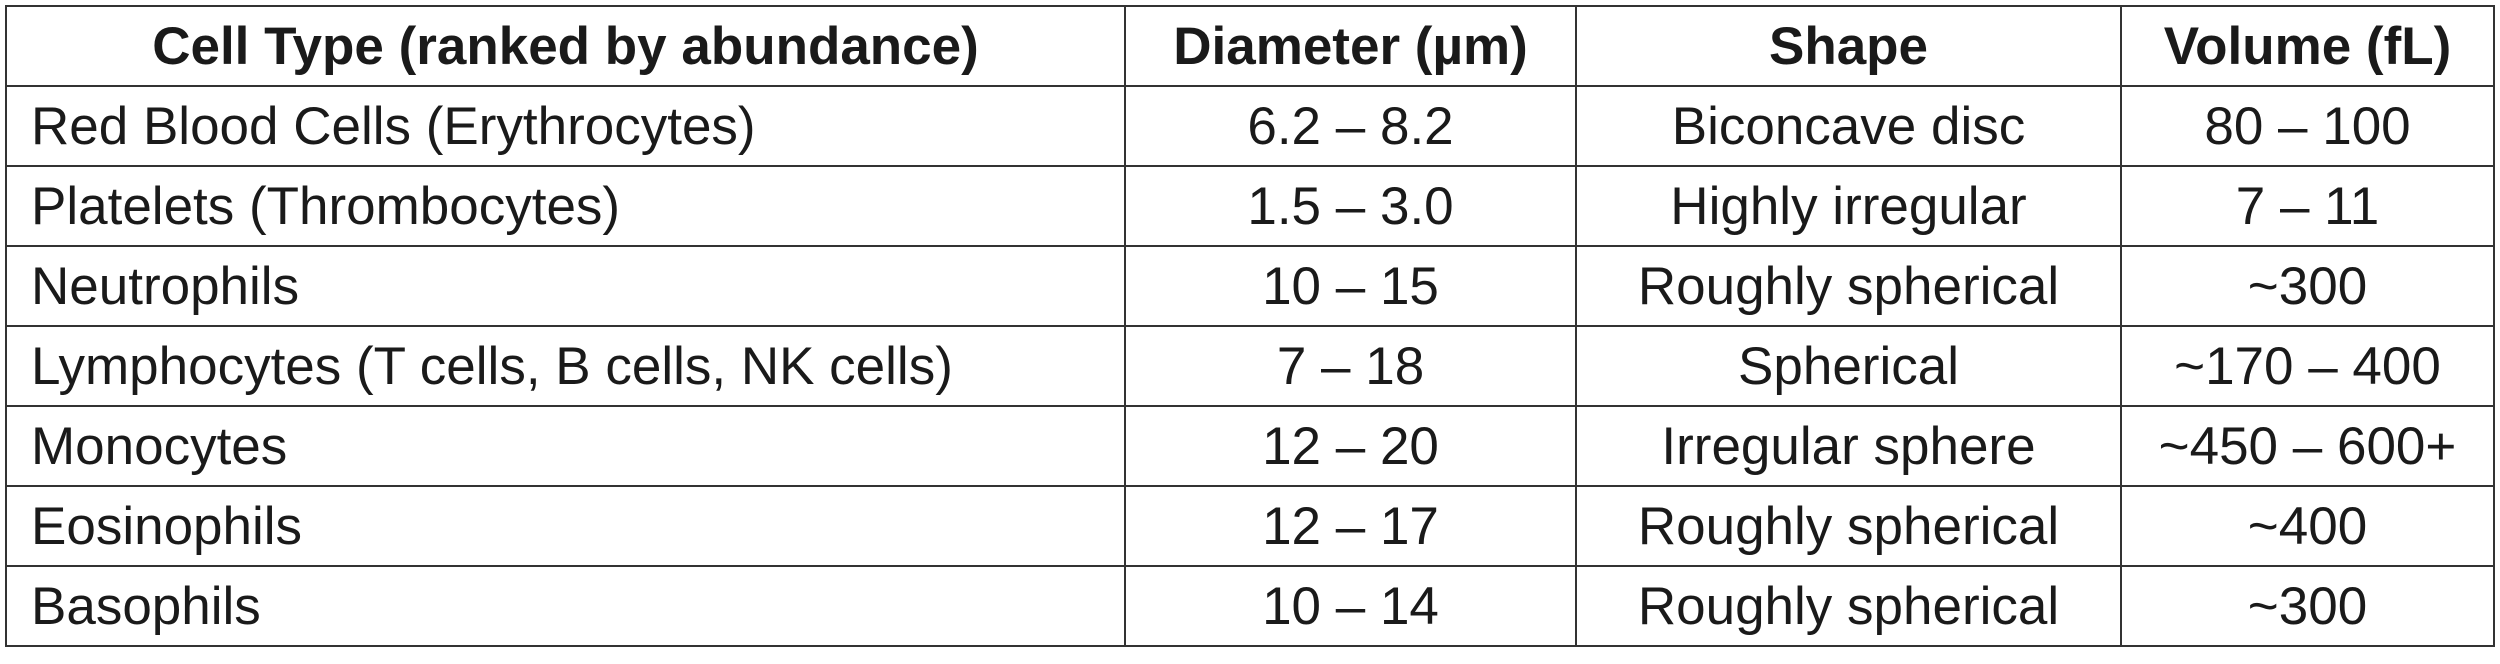 This screenshot has width=2500, height=664. Describe the element at coordinates (1350, 446) in the screenshot. I see `table-cell: 12 – 20` at that location.